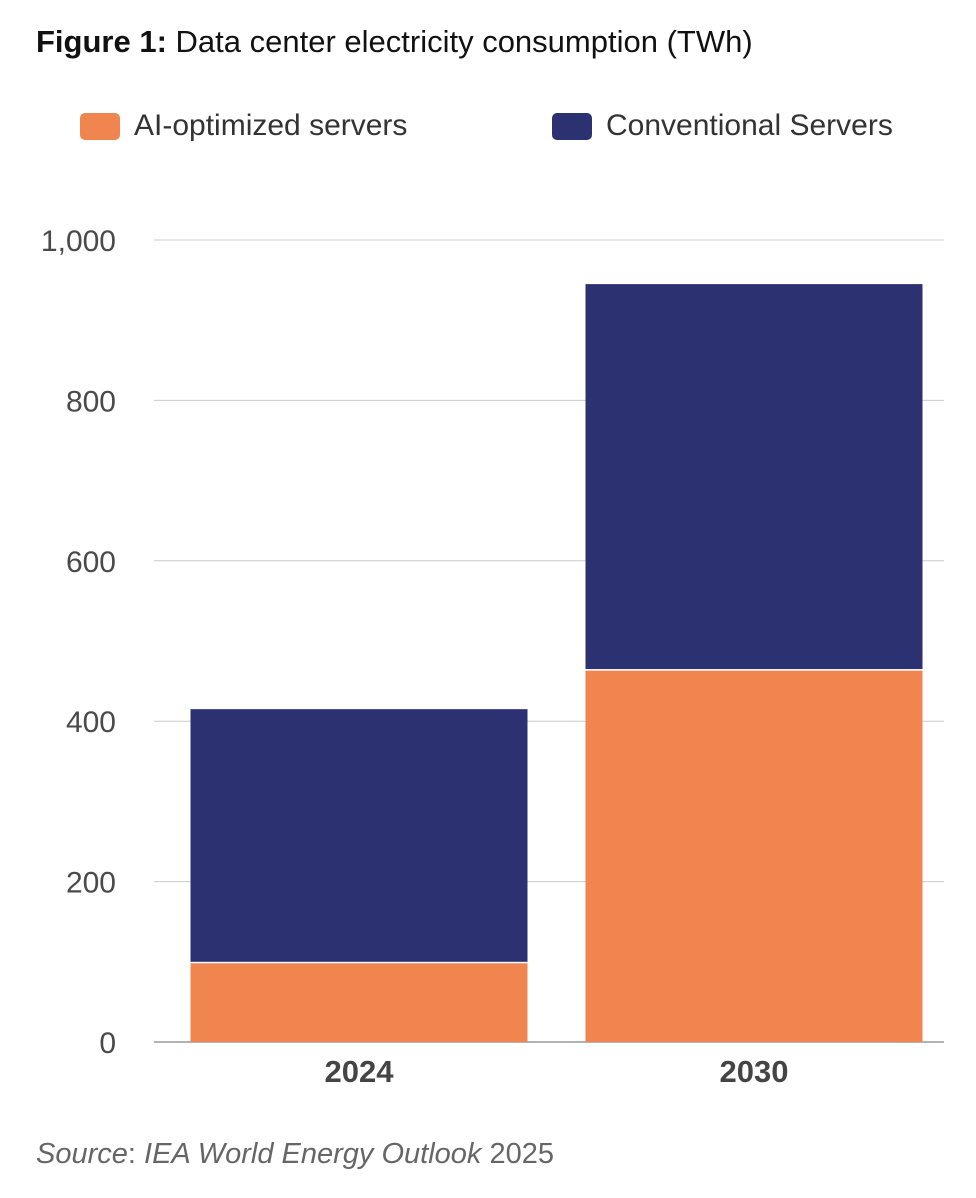  I want to click on source-label: Source, so click(82, 1154).